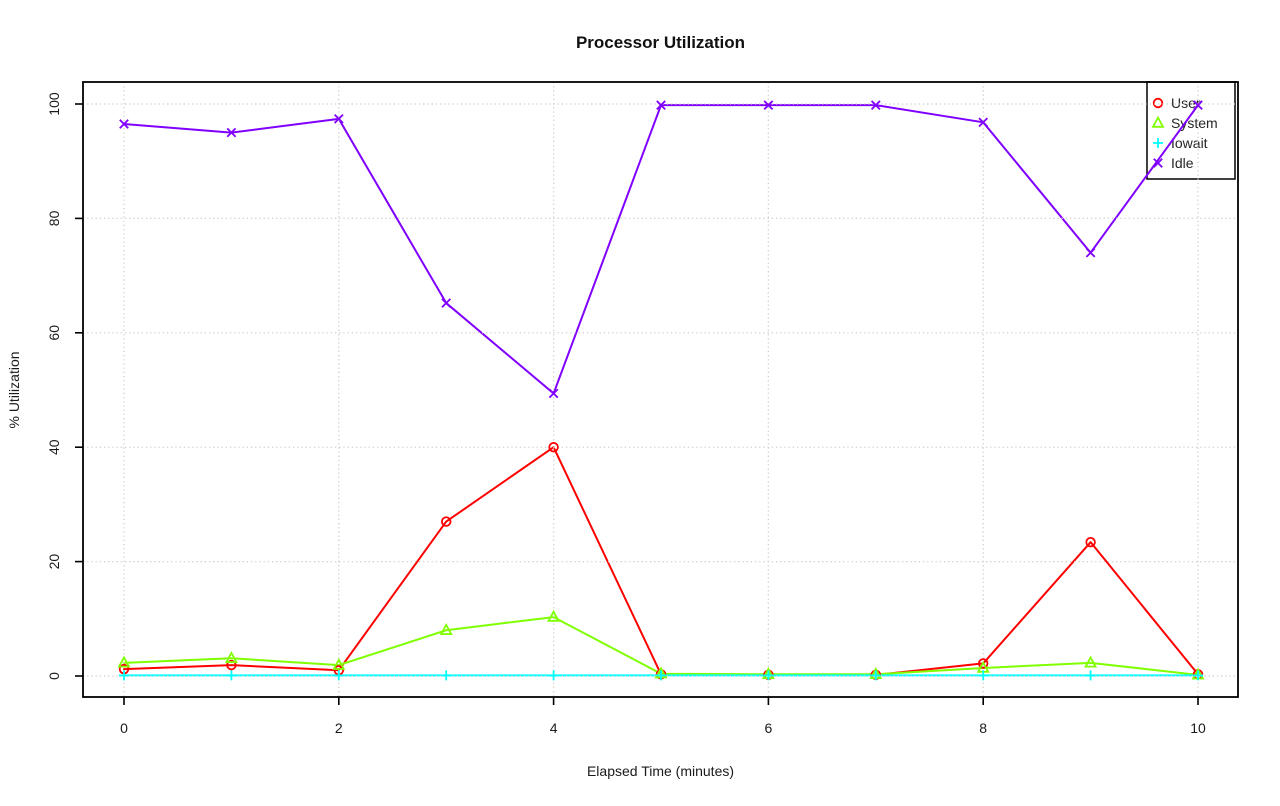  Describe the element at coordinates (54, 218) in the screenshot. I see `y-tick-label: 80` at that location.